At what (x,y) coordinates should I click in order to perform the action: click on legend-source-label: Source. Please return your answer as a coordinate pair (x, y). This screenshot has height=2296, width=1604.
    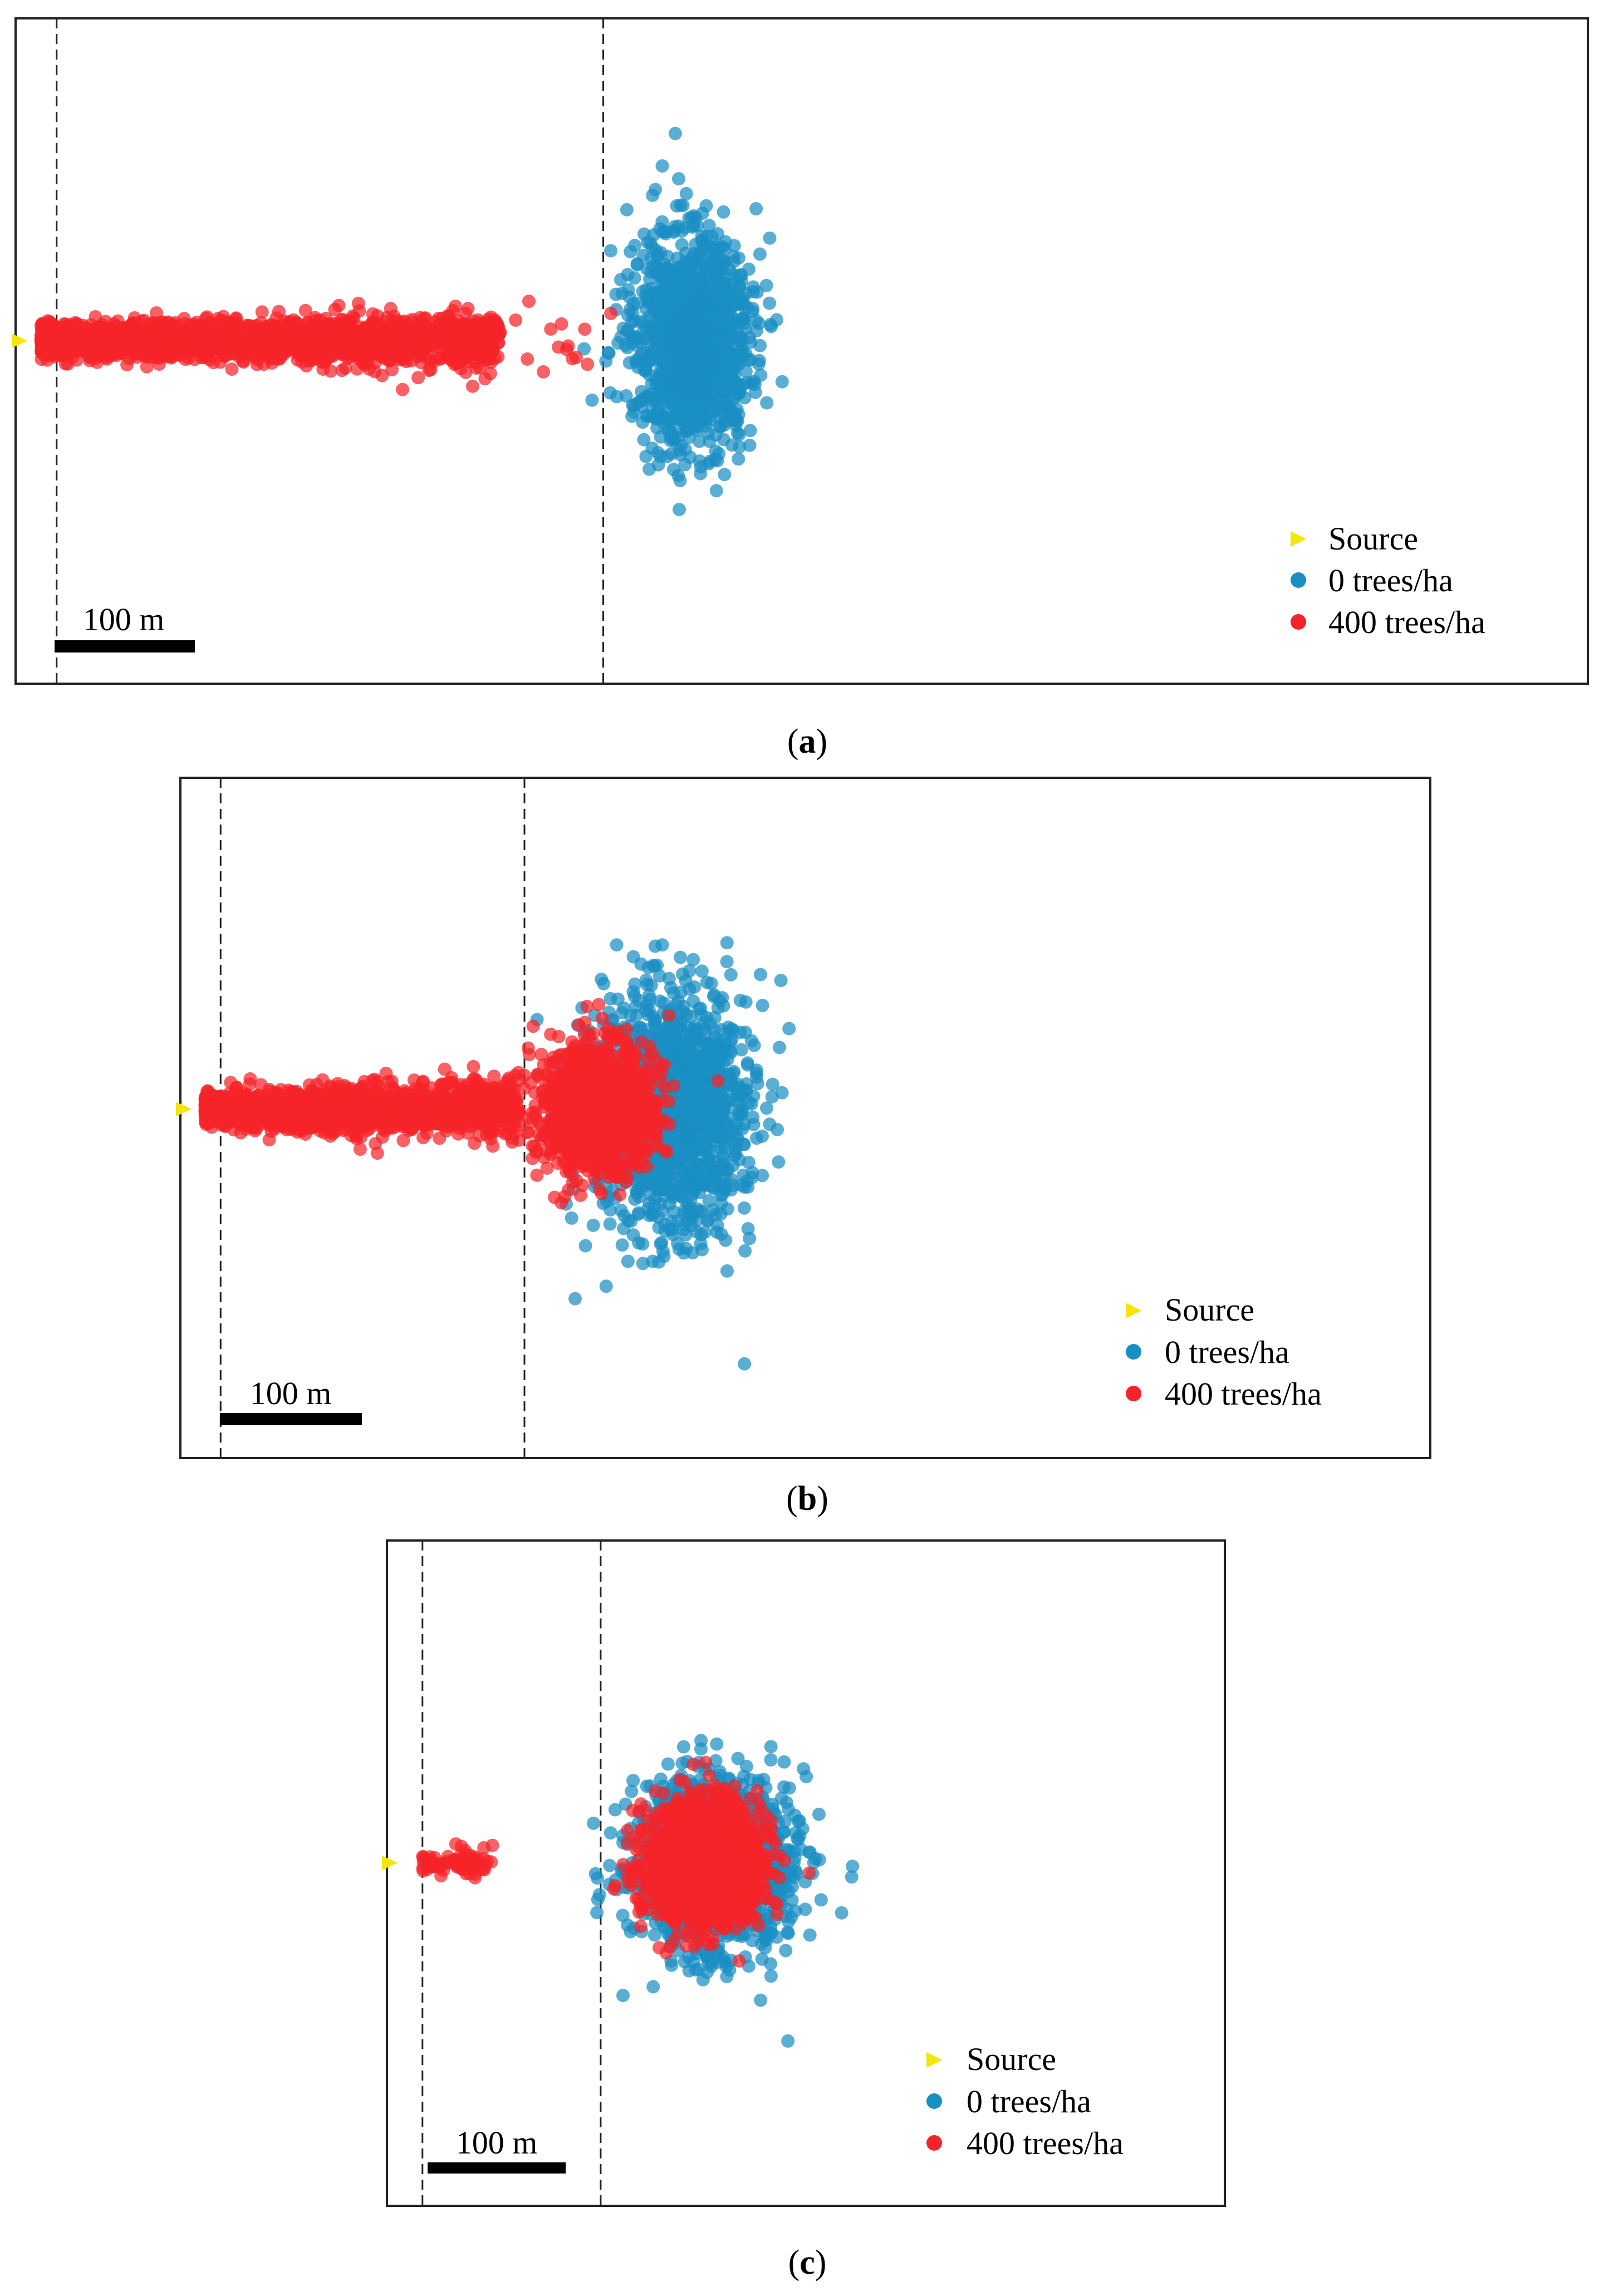
    Looking at the image, I should click on (1373, 539).